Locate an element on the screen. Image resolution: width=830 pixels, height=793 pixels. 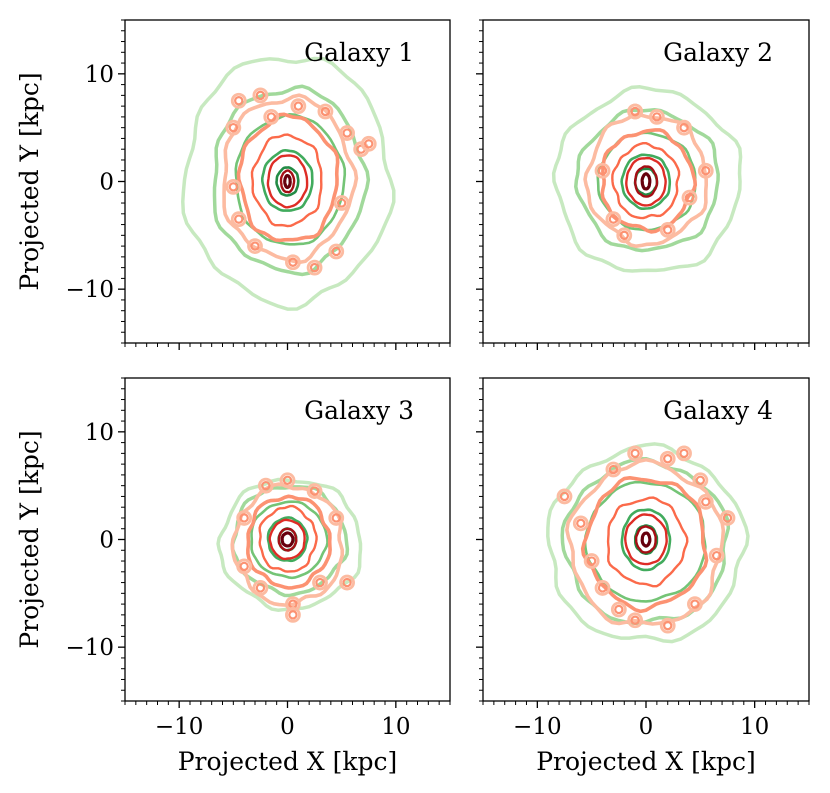
panel-title: Galaxy 3 is located at coordinates (359, 410).